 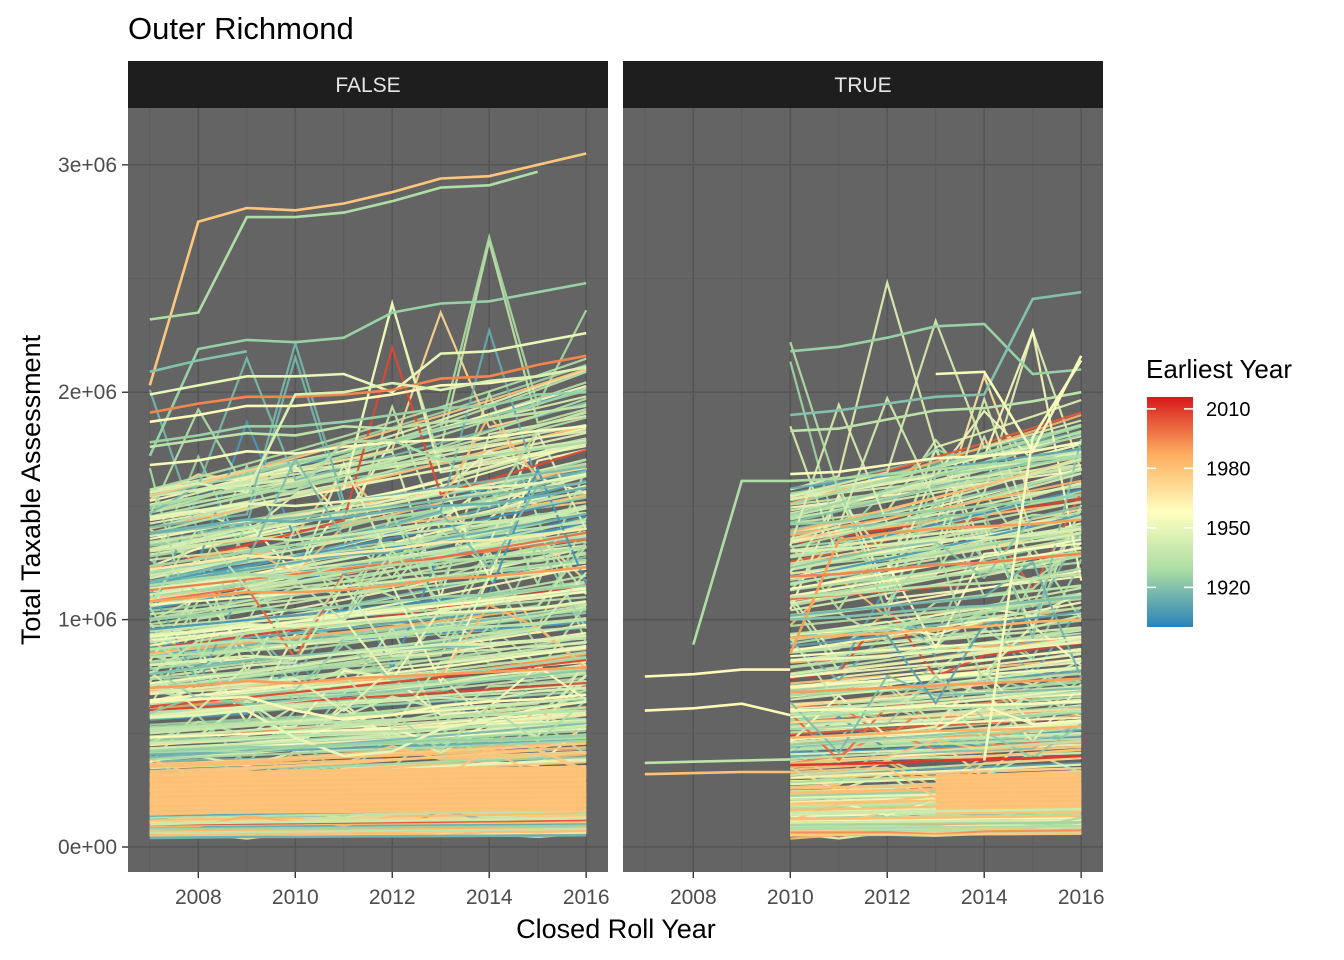 I want to click on x-tick-label: 2008, so click(x=693, y=897).